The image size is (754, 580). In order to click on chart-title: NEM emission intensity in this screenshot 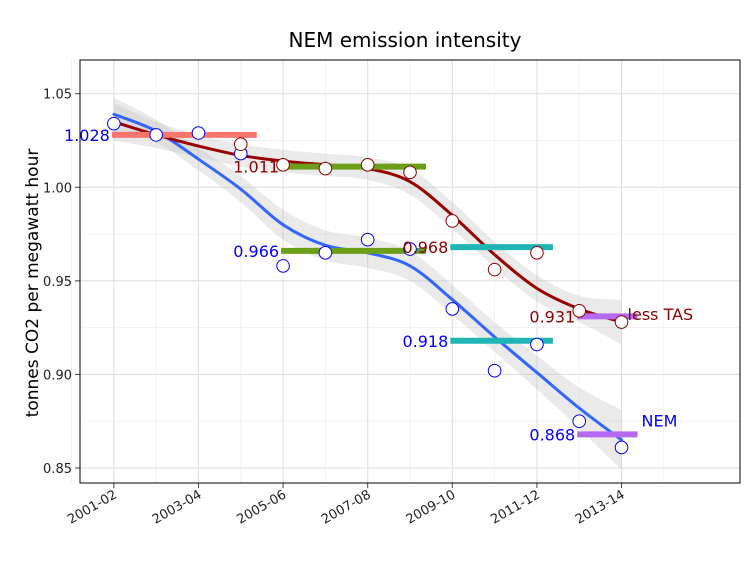, I will do `click(405, 40)`.